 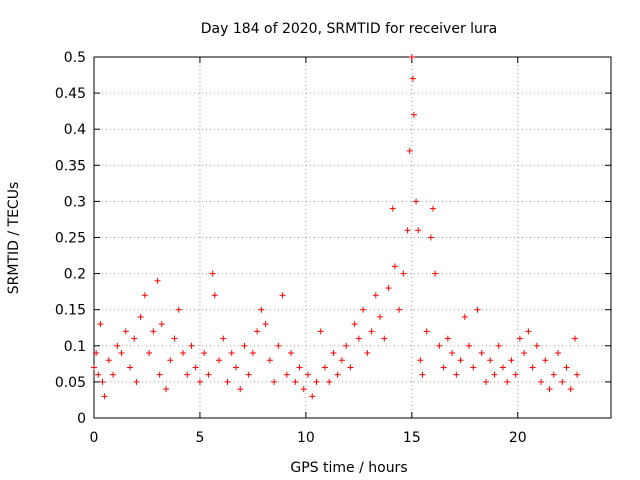 What do you see at coordinates (199, 438) in the screenshot?
I see `x-tick-label: 5` at bounding box center [199, 438].